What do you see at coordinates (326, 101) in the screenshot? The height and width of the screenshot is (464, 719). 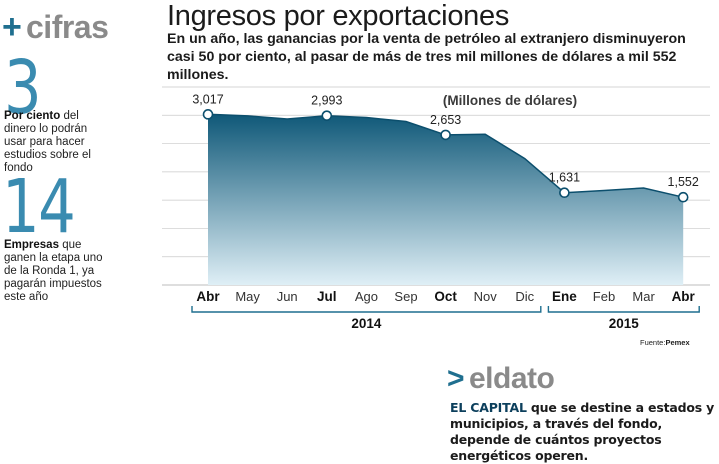 I see `data-label: 2,993` at bounding box center [326, 101].